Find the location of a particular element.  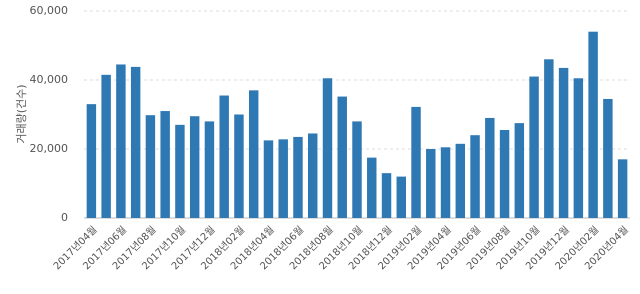

y-axis-label: 거래량(건수) is located at coordinates (21, 113).